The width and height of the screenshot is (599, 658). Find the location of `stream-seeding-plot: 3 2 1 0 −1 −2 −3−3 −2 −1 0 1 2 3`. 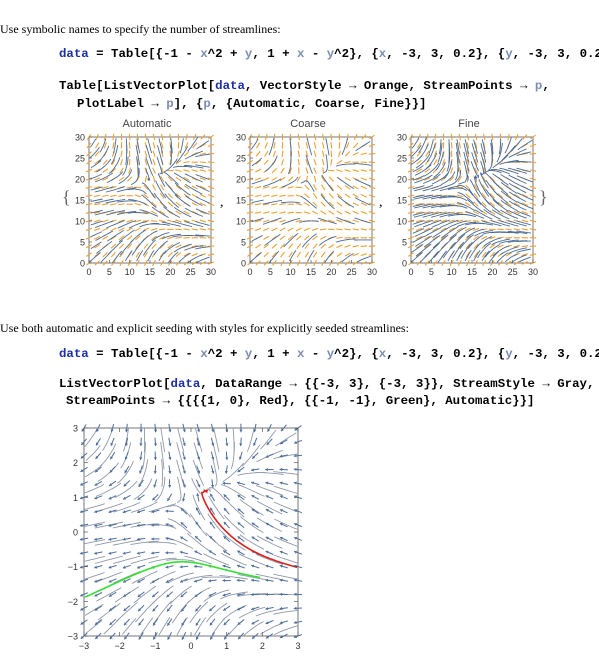

stream-seeding-plot: 3 2 1 0 −1 −2 −3−3 −2 −1 0 1 2 3 is located at coordinates (179, 538).